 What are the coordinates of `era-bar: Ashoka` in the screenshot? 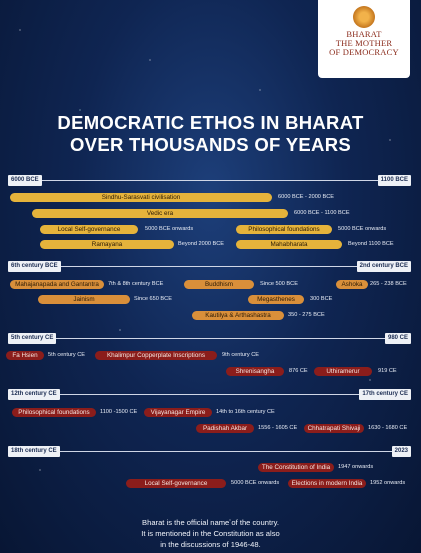 It's located at (352, 284).